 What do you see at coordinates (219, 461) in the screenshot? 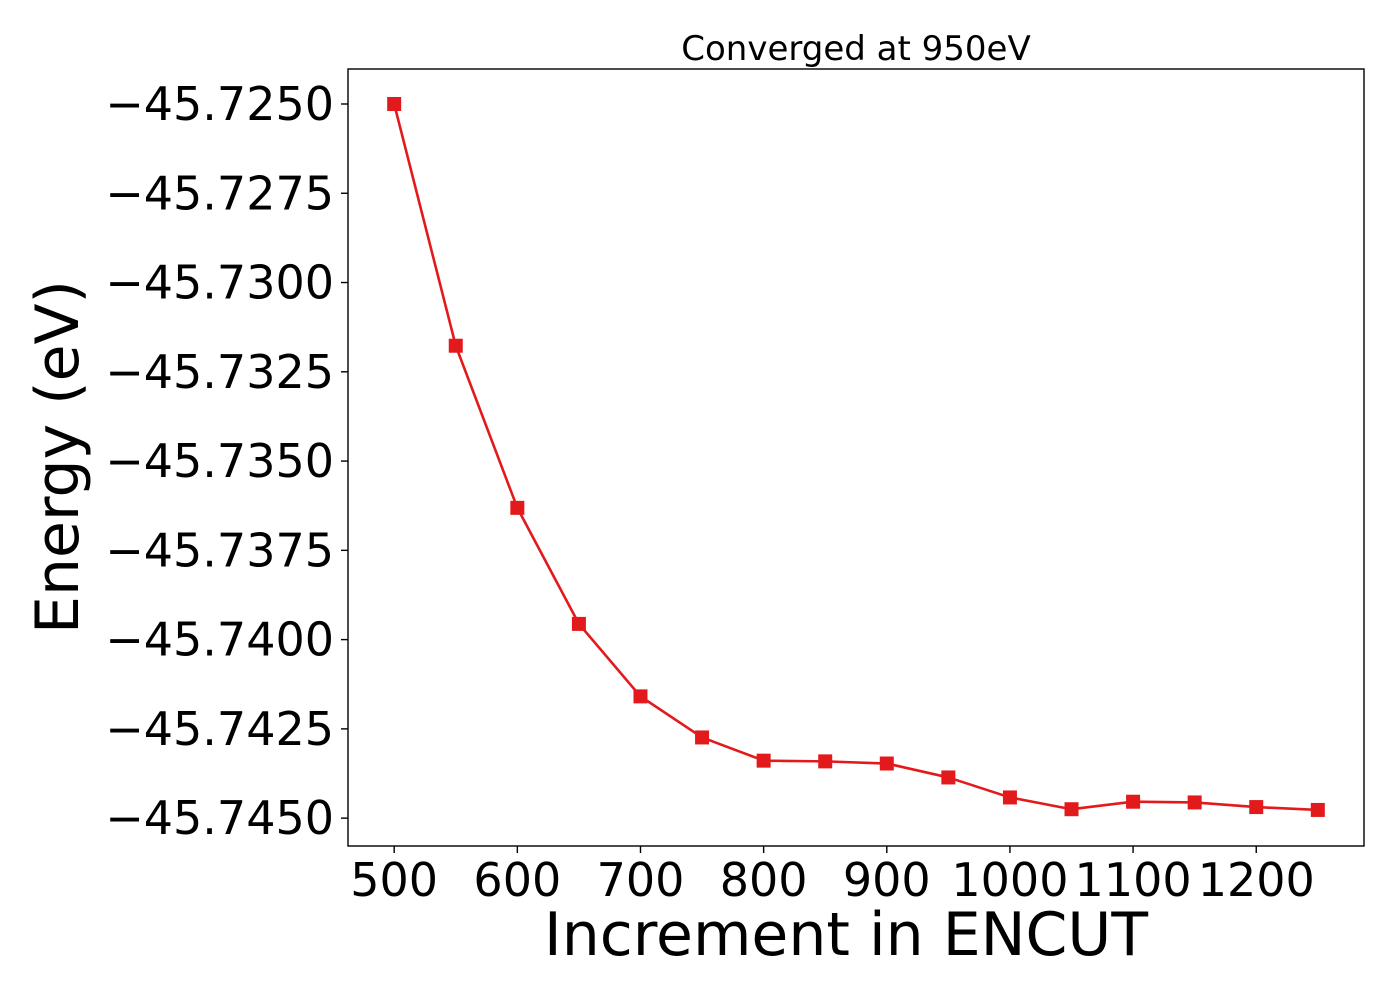
I see `y-tick-label: −45.7350` at bounding box center [219, 461].